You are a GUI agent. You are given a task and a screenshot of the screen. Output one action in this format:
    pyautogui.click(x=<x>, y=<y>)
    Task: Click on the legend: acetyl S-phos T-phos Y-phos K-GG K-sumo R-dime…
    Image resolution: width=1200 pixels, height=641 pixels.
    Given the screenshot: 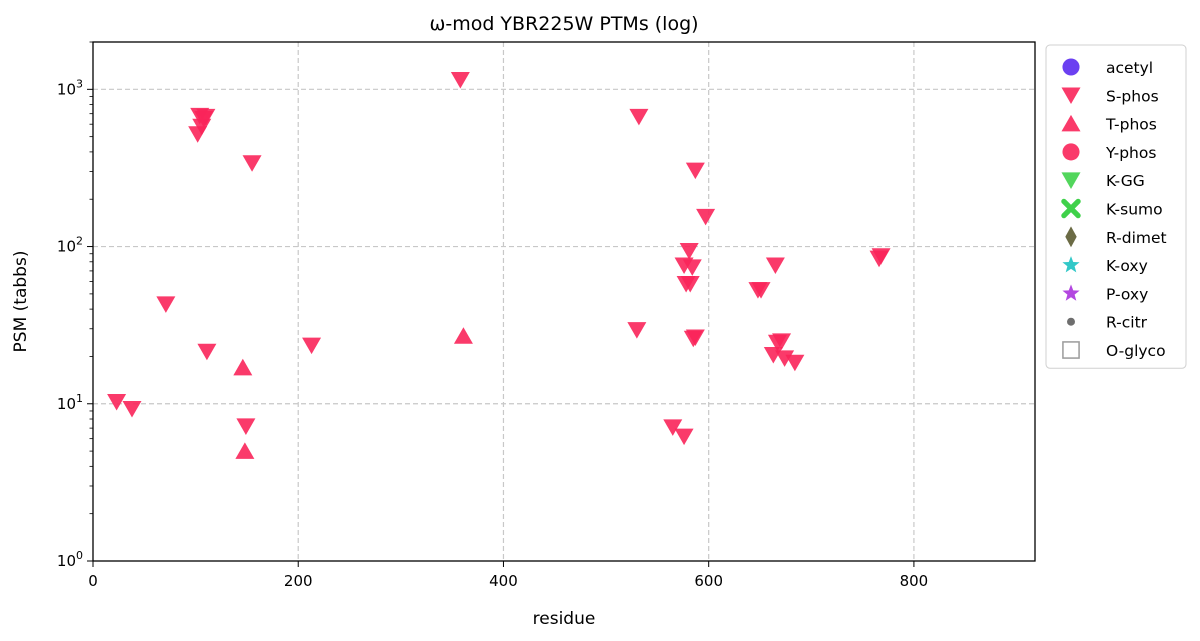 What is the action you would take?
    pyautogui.click(x=1116, y=206)
    